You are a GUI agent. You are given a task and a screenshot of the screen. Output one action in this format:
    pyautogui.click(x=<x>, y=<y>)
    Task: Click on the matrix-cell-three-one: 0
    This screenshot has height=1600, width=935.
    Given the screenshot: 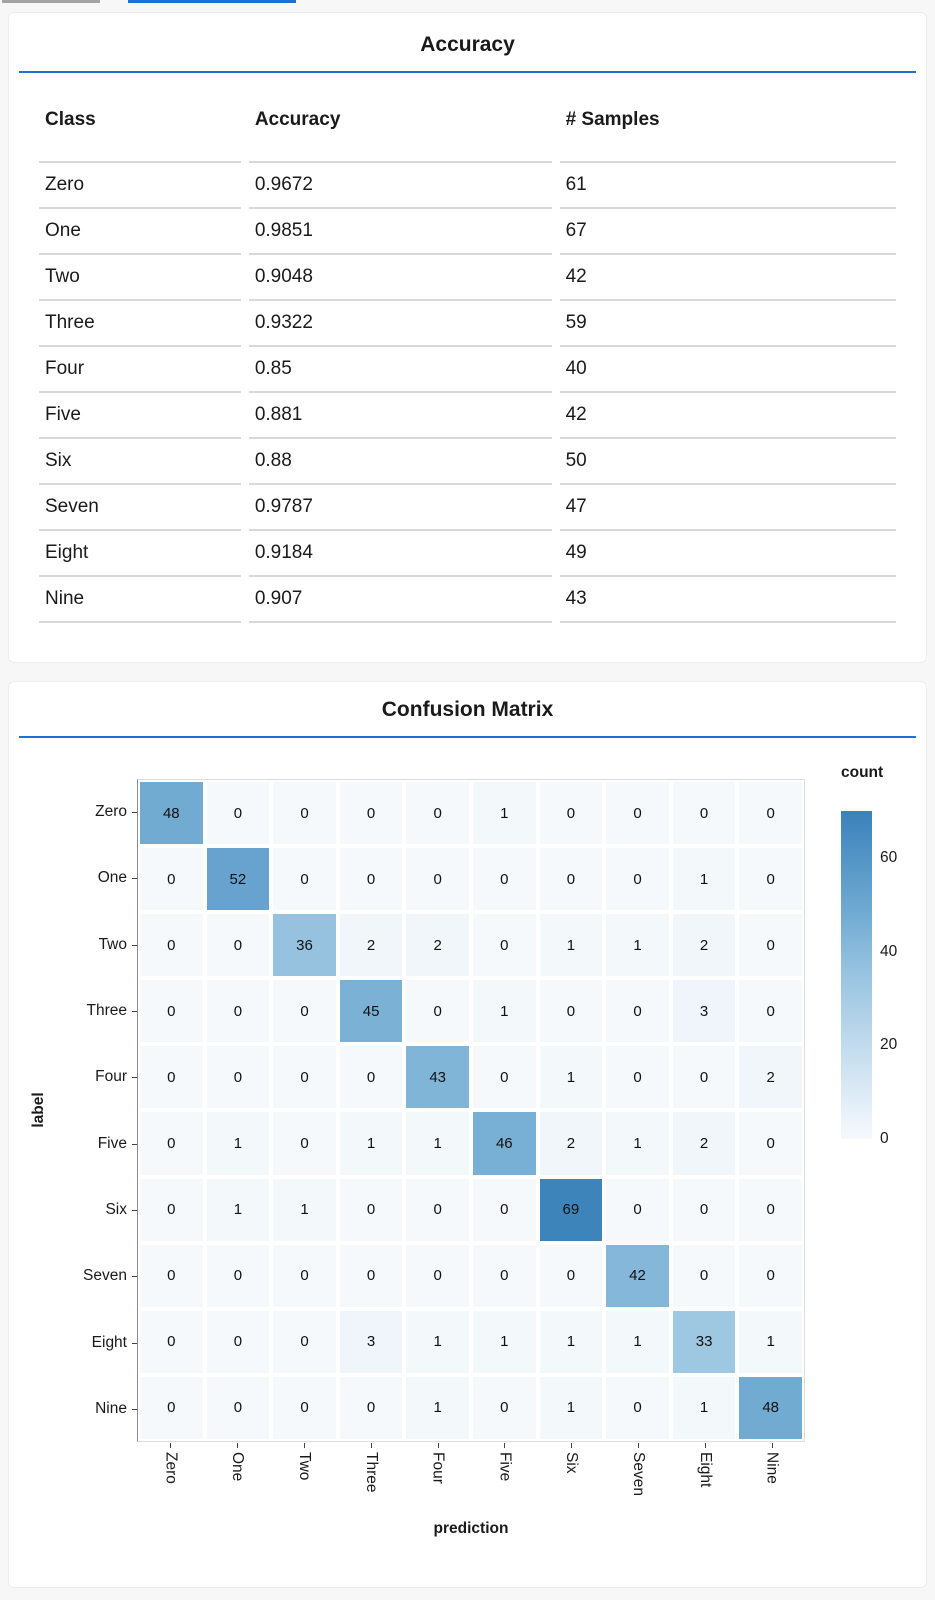 What is the action you would take?
    pyautogui.click(x=238, y=1011)
    